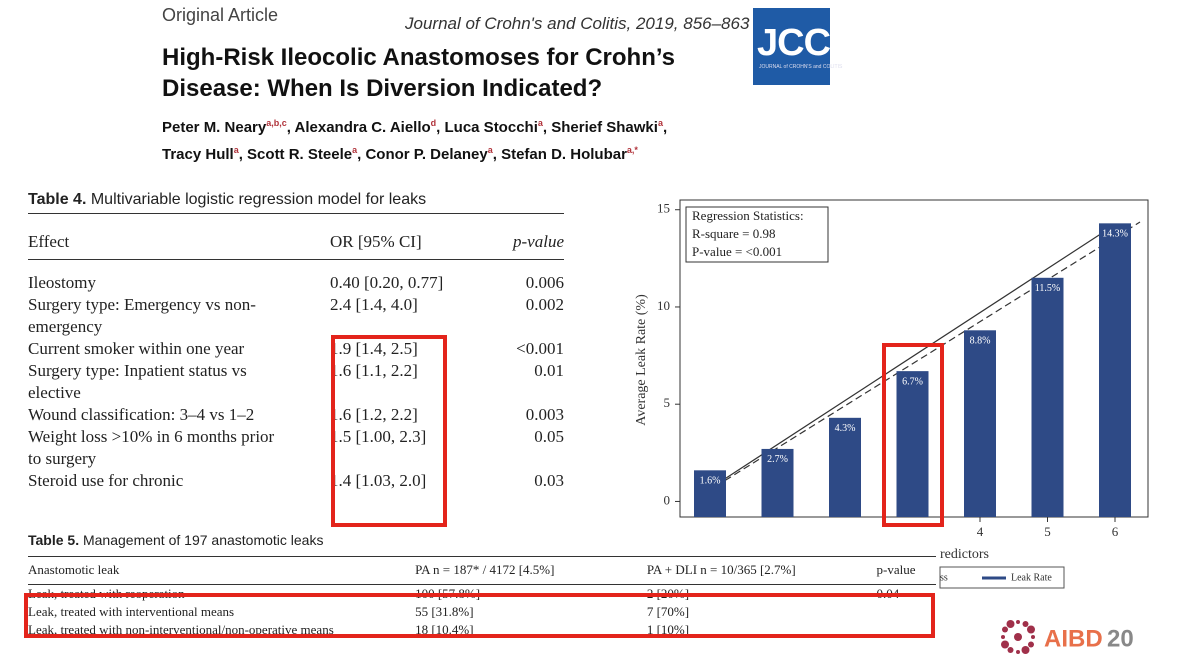  I want to click on column-header: Effect, so click(179, 242).